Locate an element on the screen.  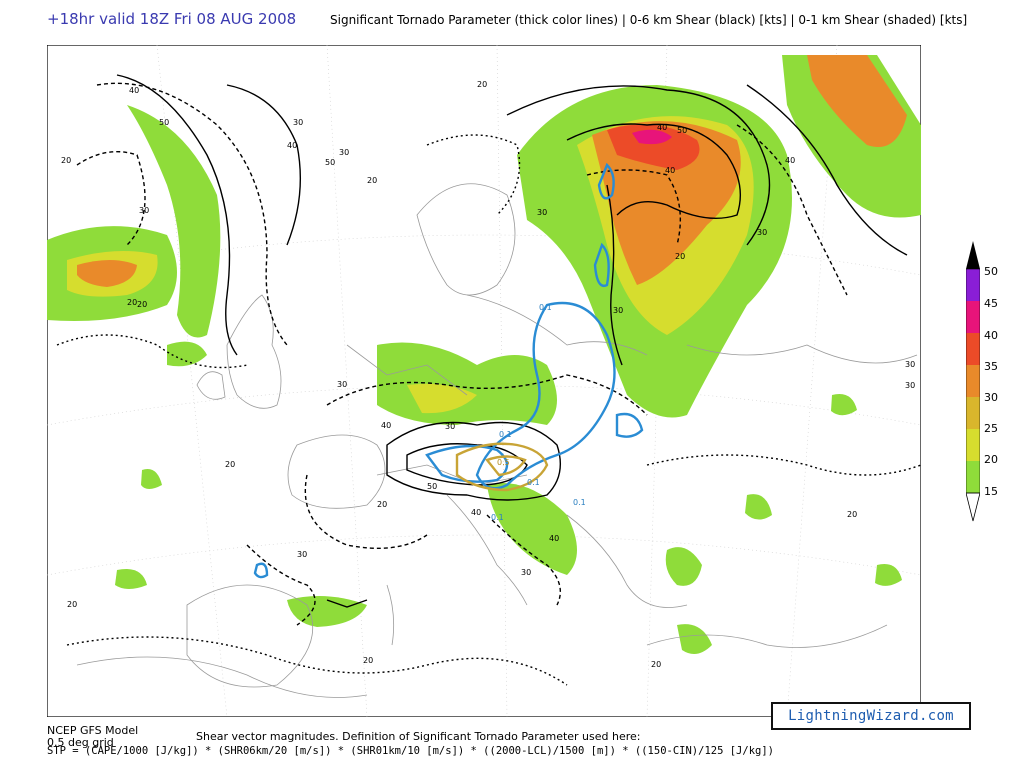
legend-label: 40 is located at coordinates (991, 335).